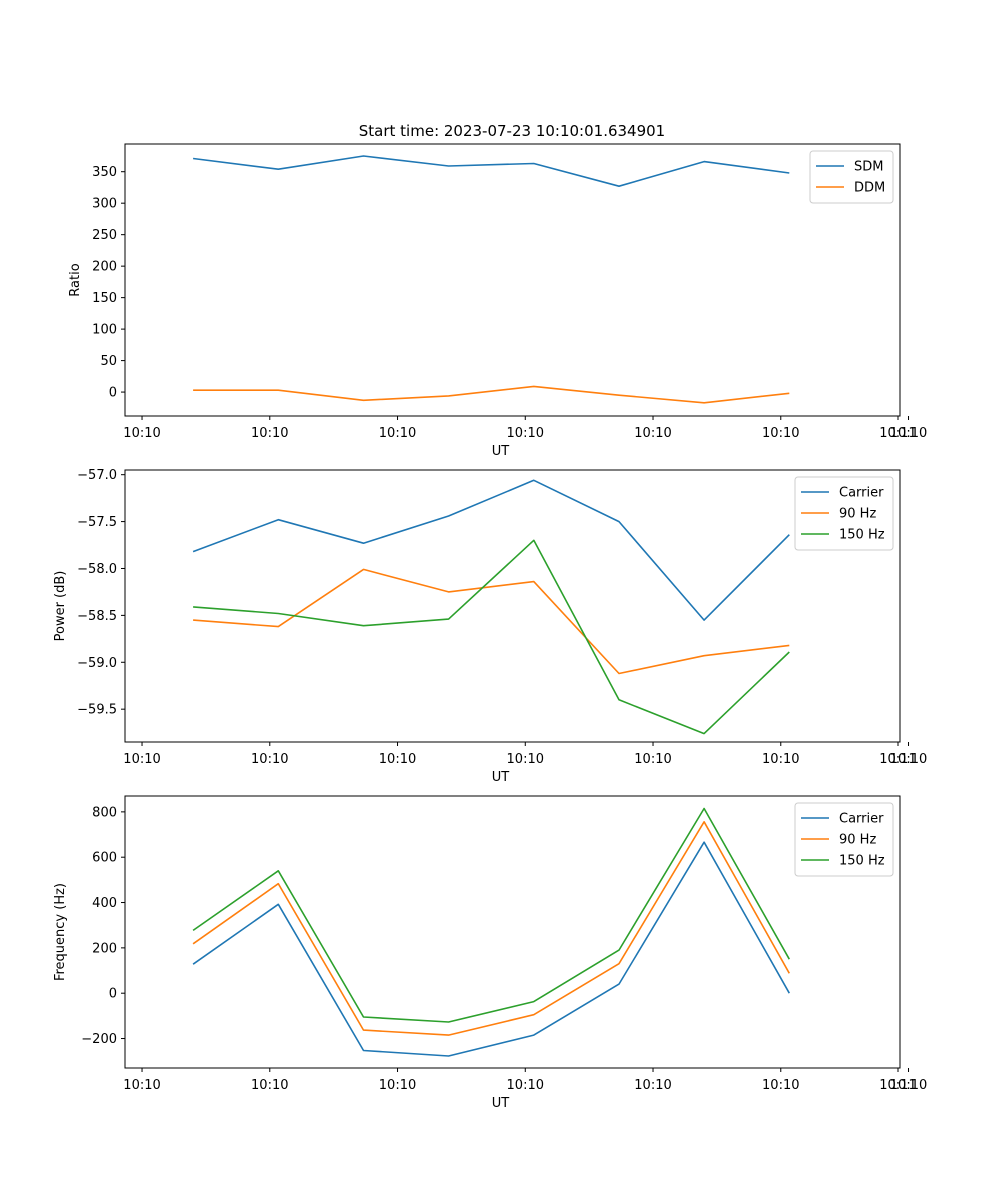 The width and height of the screenshot is (1000, 1200). I want to click on y-tick-label: 100, so click(104, 330).